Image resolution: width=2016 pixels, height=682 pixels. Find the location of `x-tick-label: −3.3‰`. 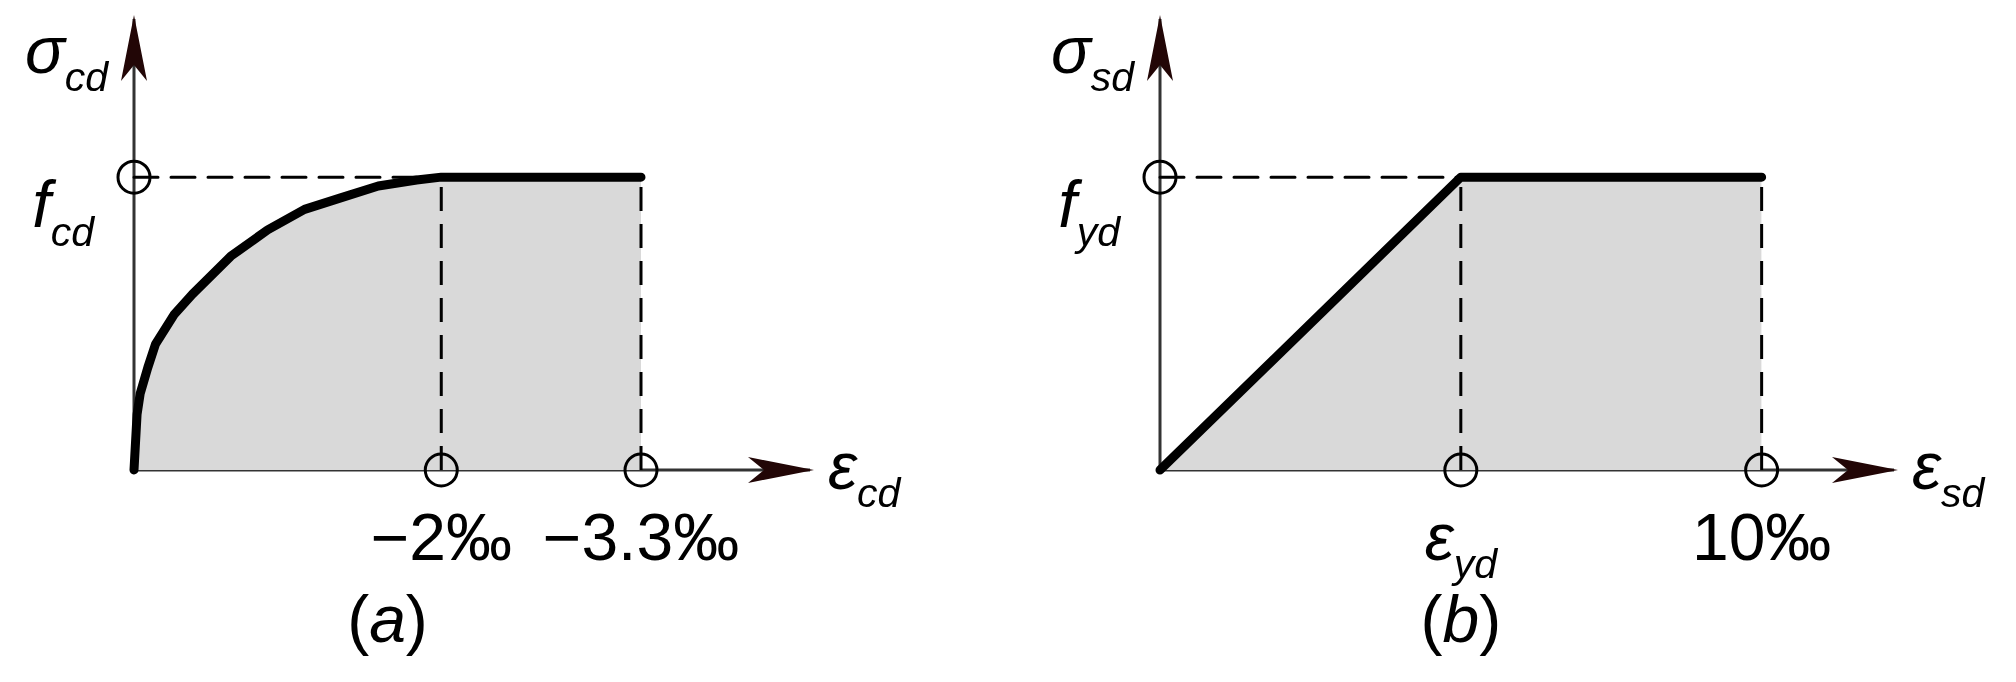

x-tick-label: −3.3‰ is located at coordinates (641, 537).